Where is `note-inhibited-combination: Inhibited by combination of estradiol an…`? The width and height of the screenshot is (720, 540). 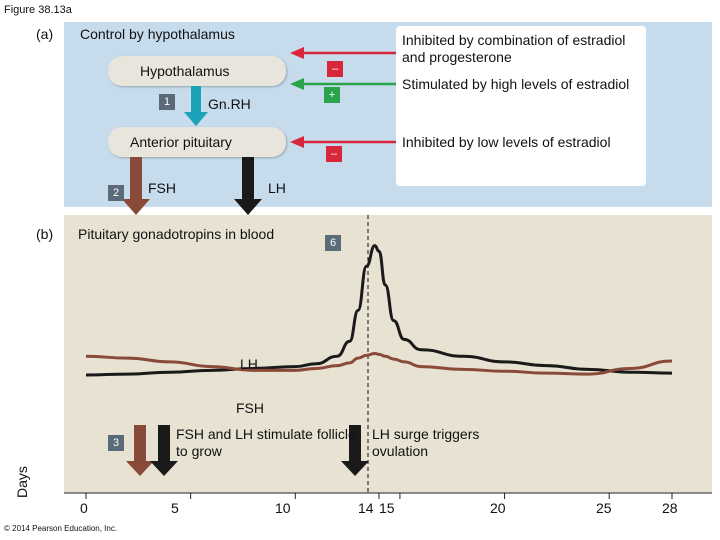 note-inhibited-combination: Inhibited by combination of estradiol an… is located at coordinates (514, 48).